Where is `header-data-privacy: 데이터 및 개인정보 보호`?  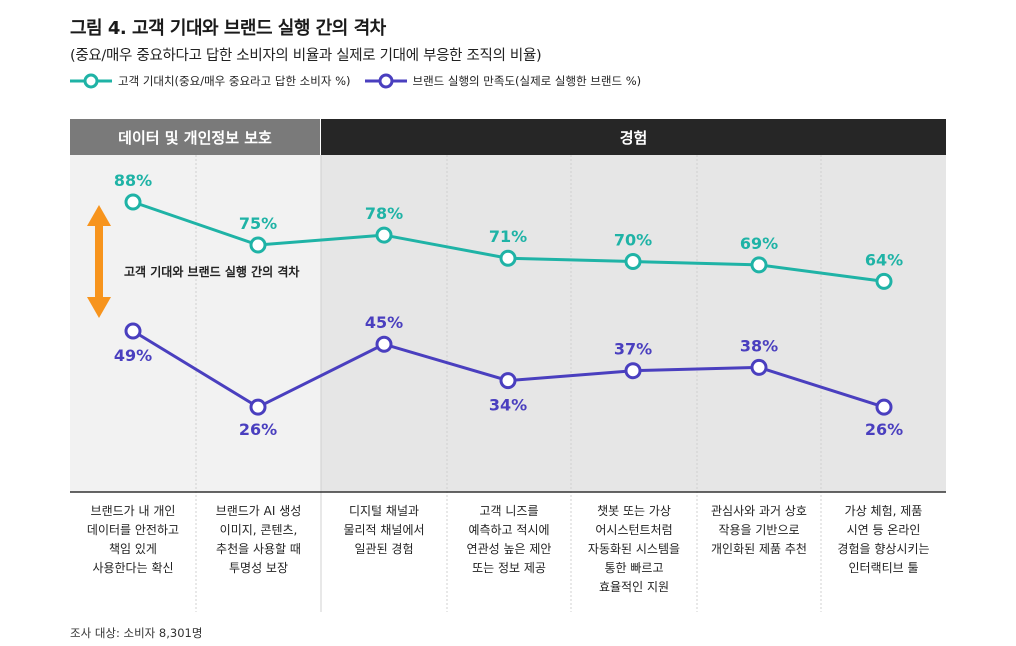
header-data-privacy: 데이터 및 개인정보 보호 is located at coordinates (195, 137).